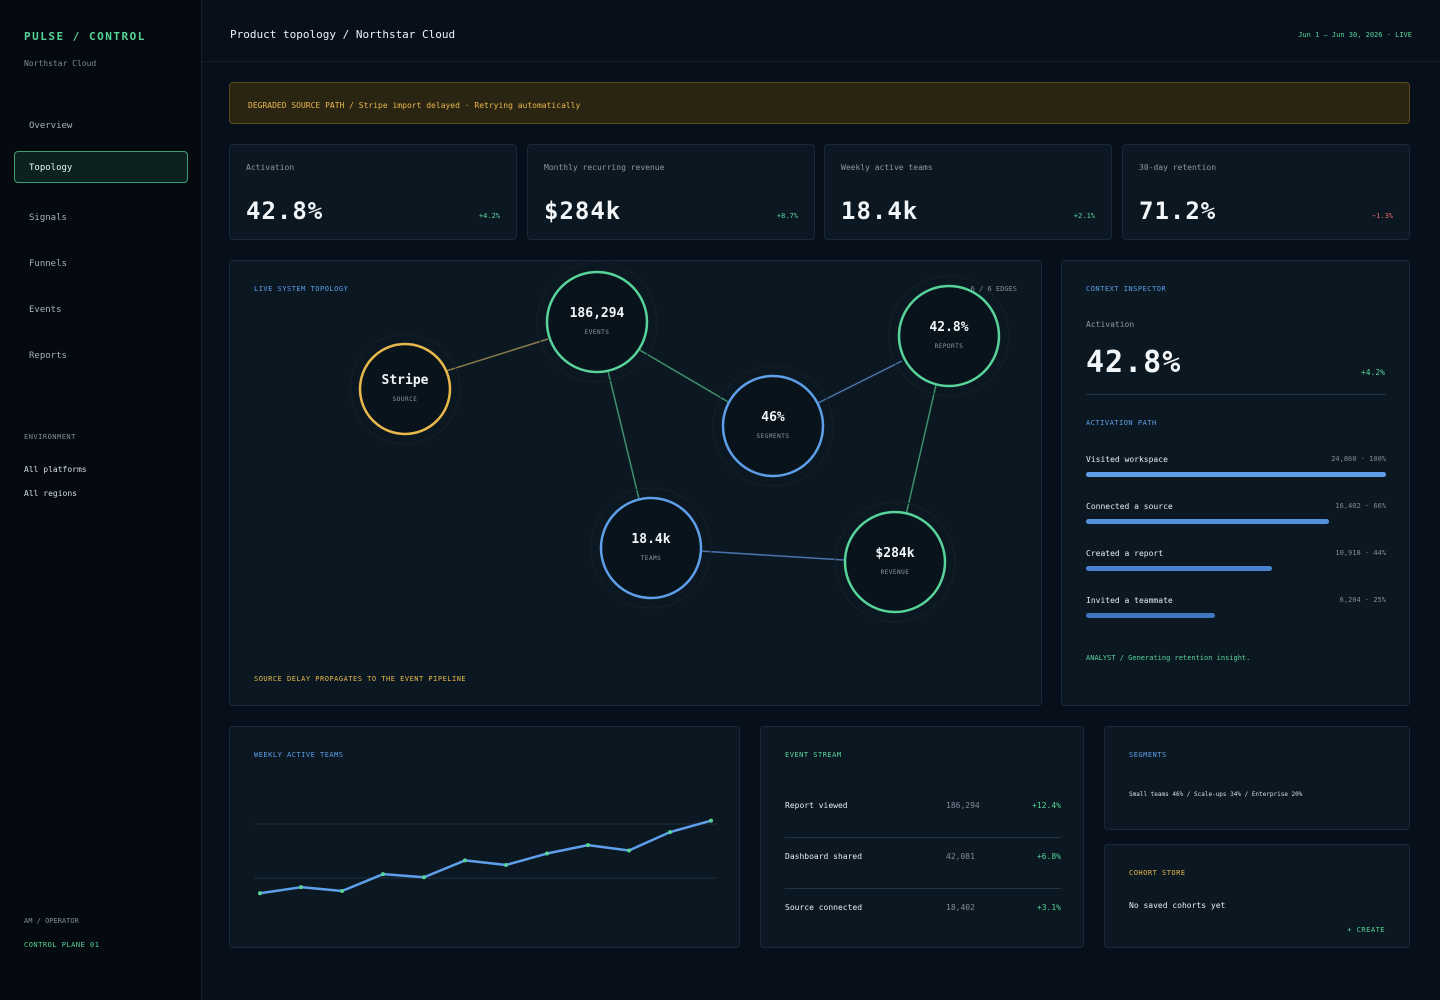  I want to click on edge-events-teams, so click(623, 435).